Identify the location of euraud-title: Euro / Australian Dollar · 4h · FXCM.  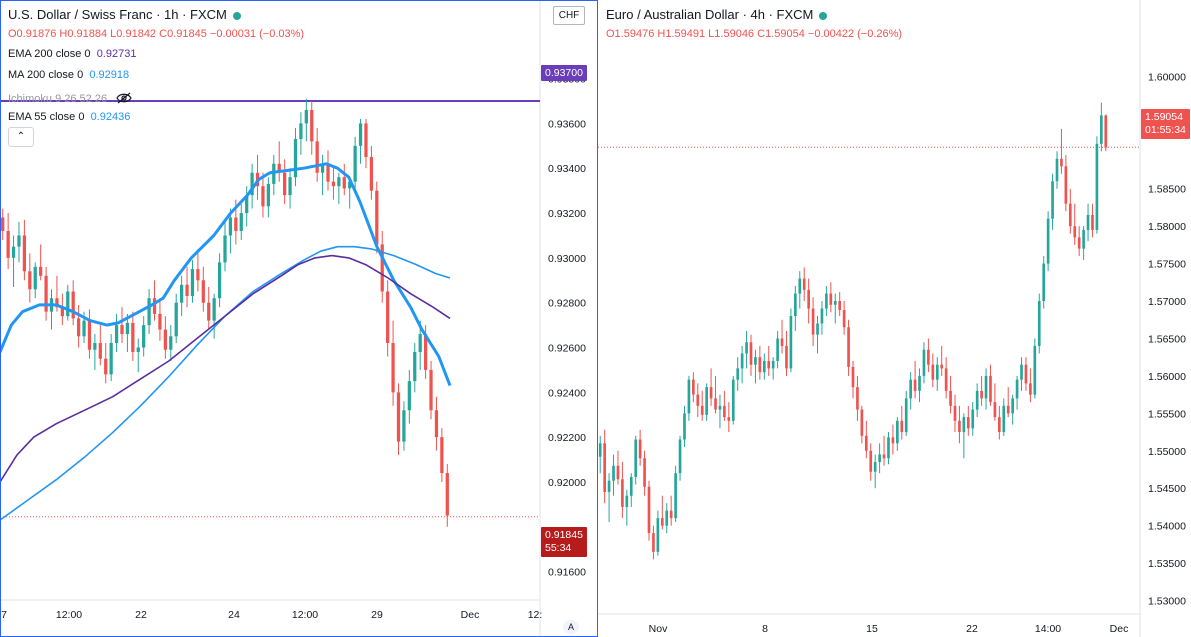
(710, 14).